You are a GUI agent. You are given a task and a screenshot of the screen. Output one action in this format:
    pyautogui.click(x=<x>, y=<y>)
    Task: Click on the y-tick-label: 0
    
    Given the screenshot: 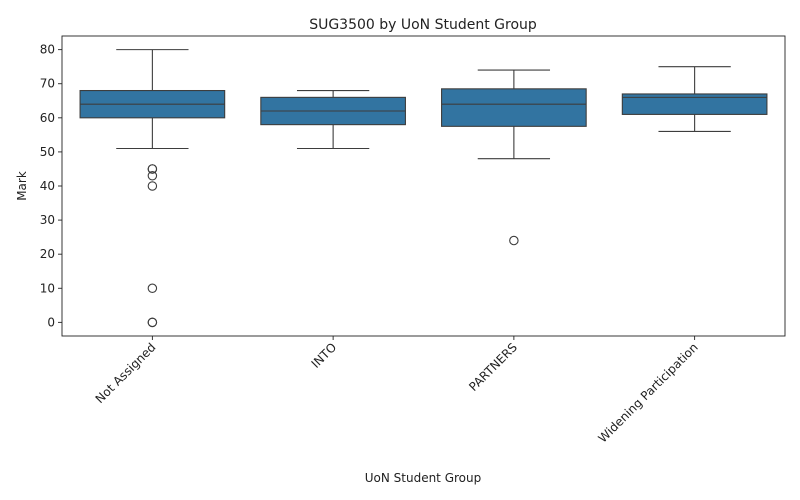 What is the action you would take?
    pyautogui.click(x=51, y=322)
    